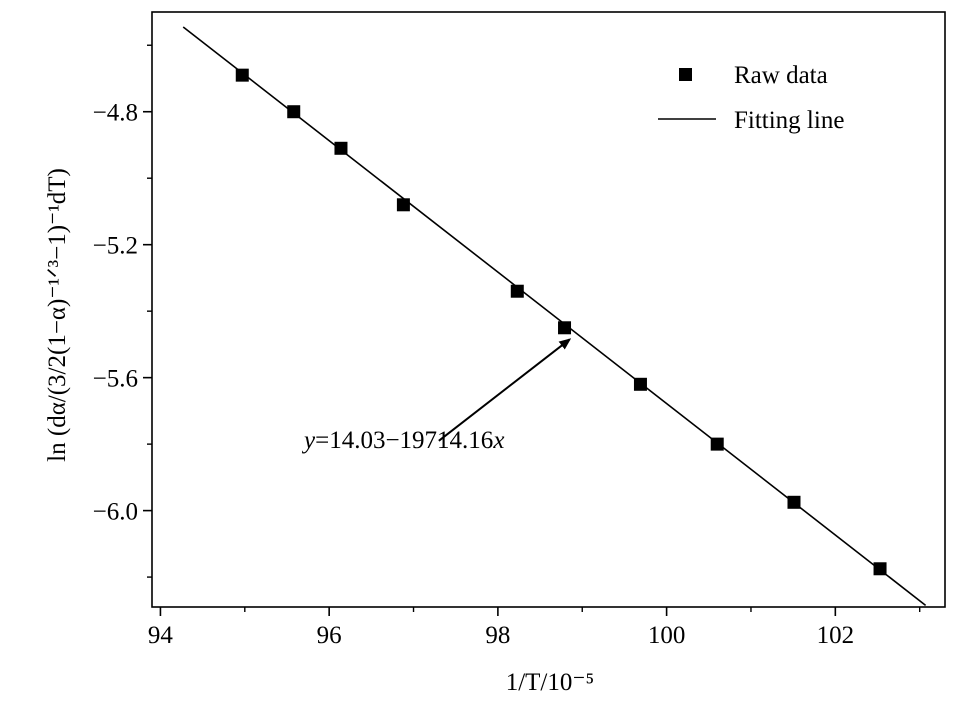  I want to click on equation-y: y, so click(308, 440).